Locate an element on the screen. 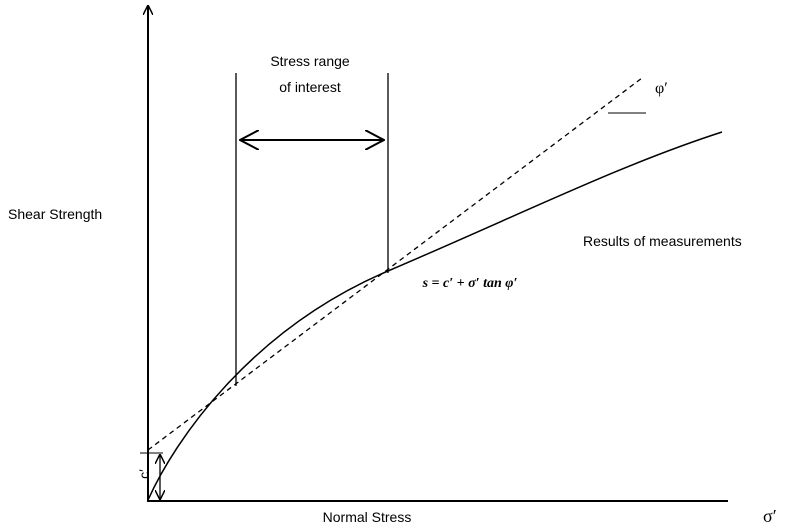 This screenshot has height=528, width=804. cohesion-label: c′ is located at coordinates (144, 474).